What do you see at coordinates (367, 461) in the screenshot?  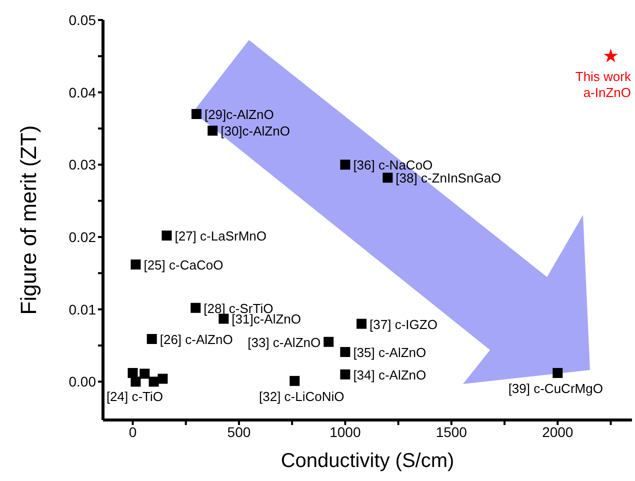 I see `x-axis-title: Conductivity (S/cm)` at bounding box center [367, 461].